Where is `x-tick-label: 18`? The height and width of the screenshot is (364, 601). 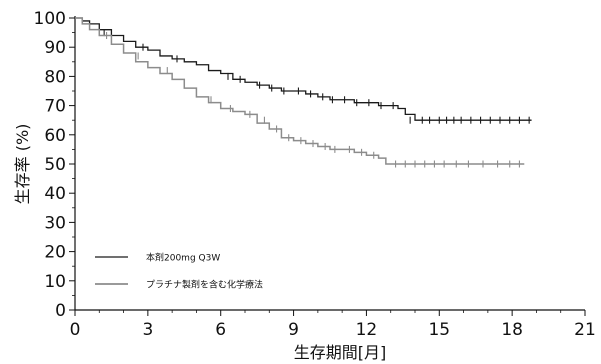
x-tick-label: 18 is located at coordinates (512, 330).